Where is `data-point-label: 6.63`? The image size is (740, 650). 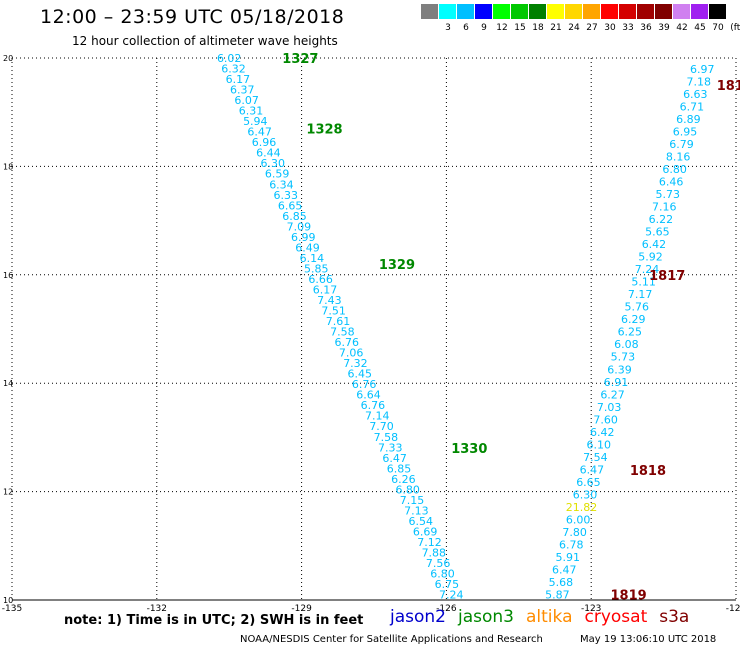
data-point-label: 6.63 is located at coordinates (695, 94).